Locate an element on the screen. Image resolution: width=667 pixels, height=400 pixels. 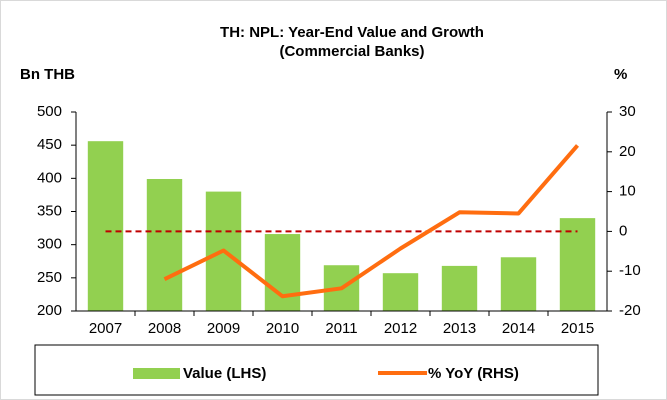
x-tick-label: 2009 is located at coordinates (223, 328).